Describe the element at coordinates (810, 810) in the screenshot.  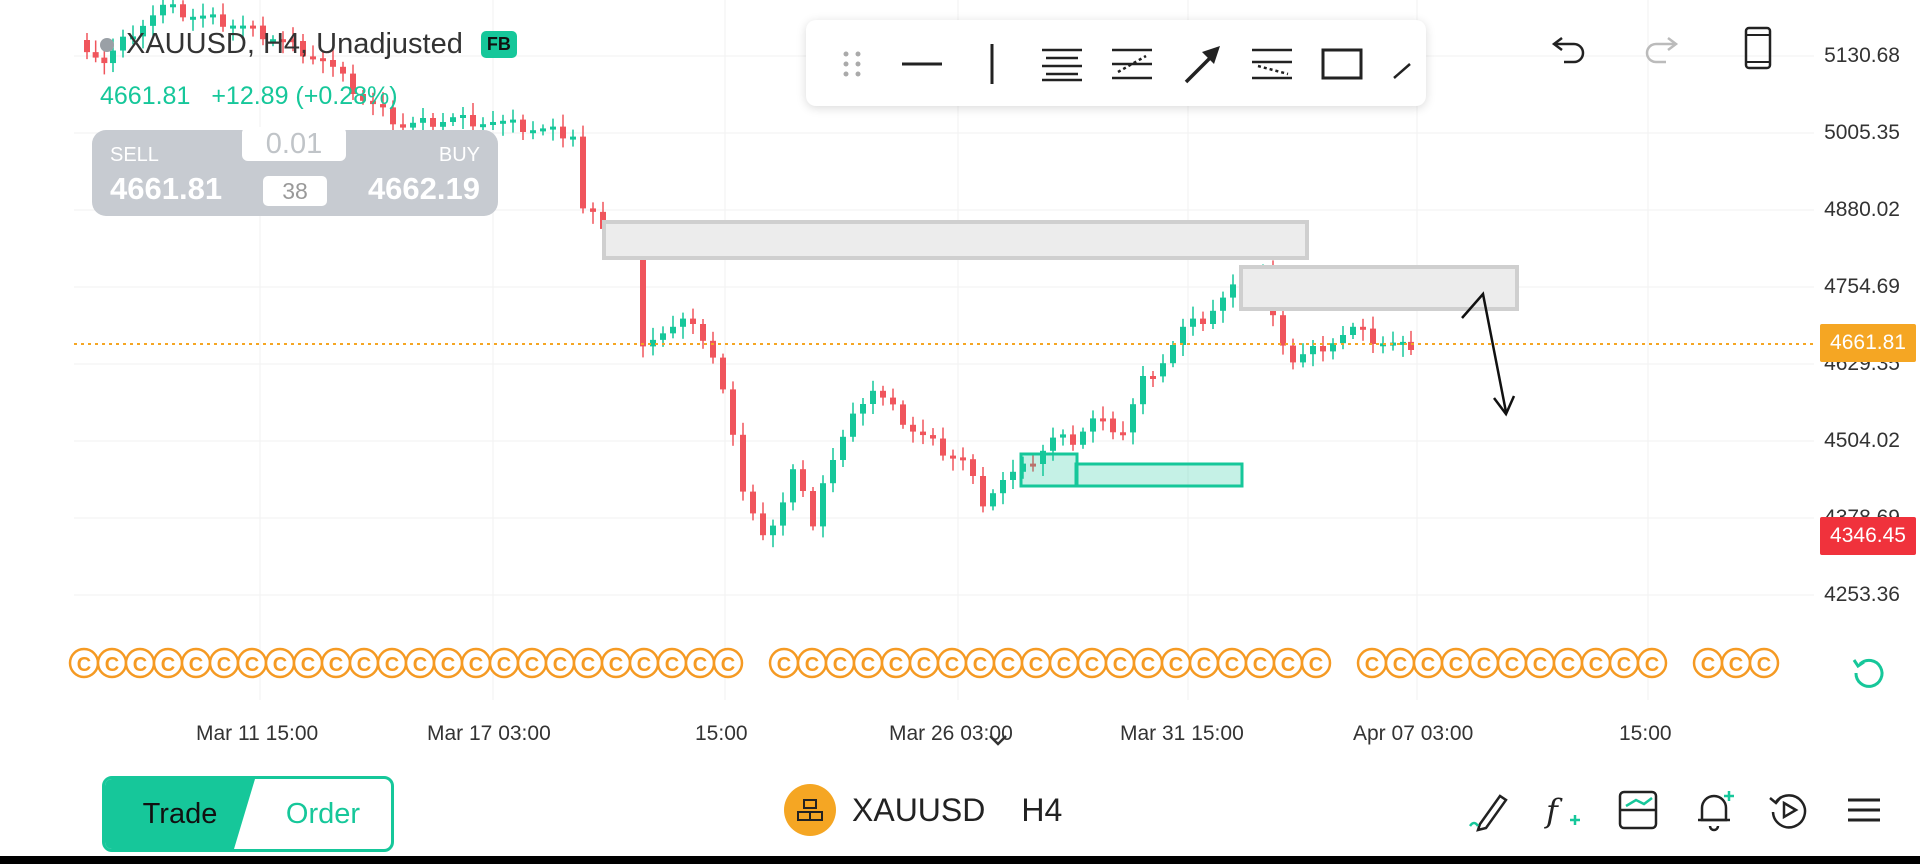
I see `gold-icon` at that location.